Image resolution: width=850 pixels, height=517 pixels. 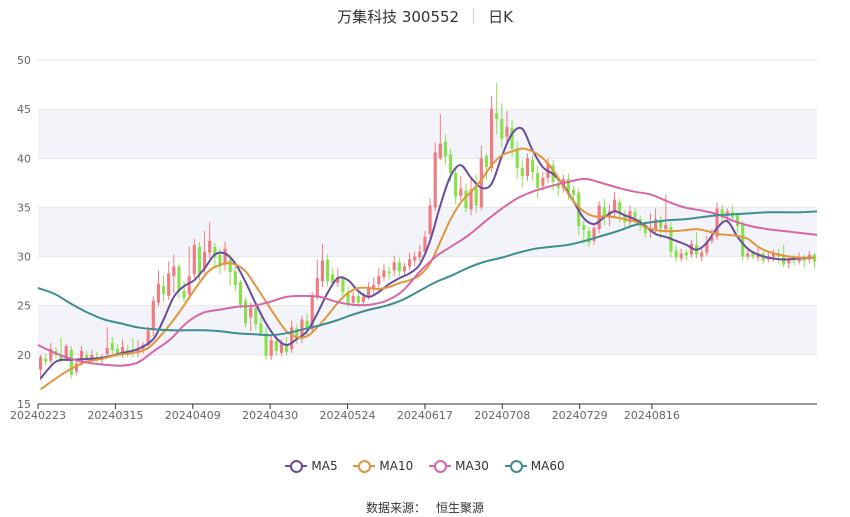 I want to click on ma10-legend-marker, so click(x=364, y=466).